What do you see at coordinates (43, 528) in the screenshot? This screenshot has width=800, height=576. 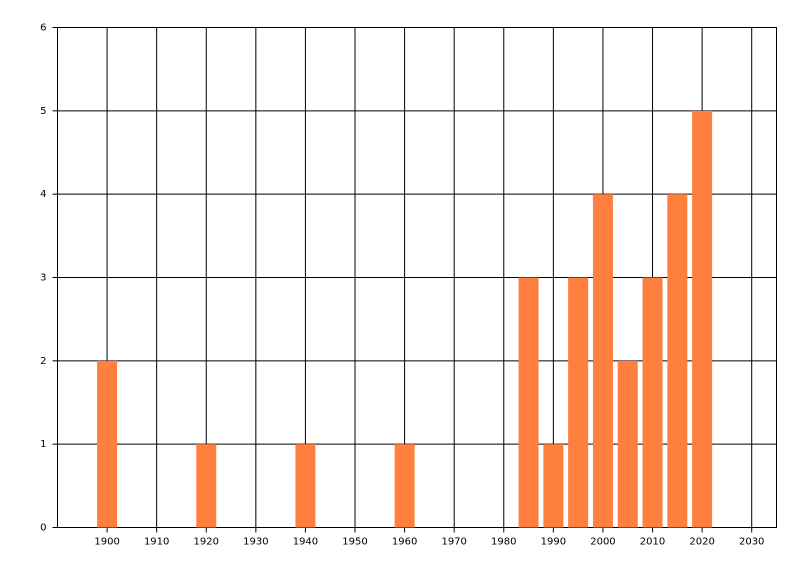 I see `y-tick-label: 0` at bounding box center [43, 528].